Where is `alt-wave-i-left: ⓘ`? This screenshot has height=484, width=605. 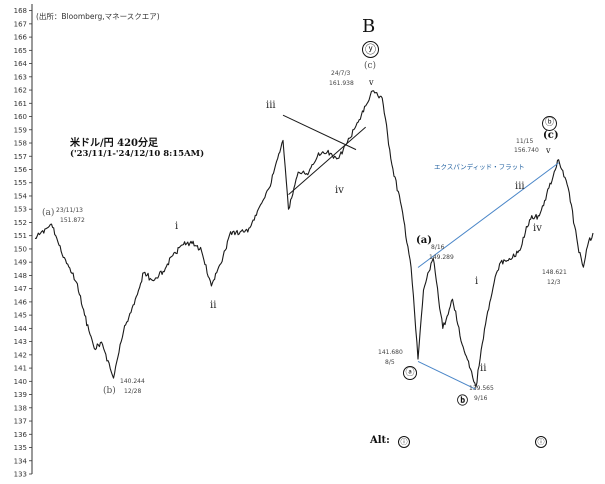 alt-wave-i-left: ⓘ is located at coordinates (404, 442).